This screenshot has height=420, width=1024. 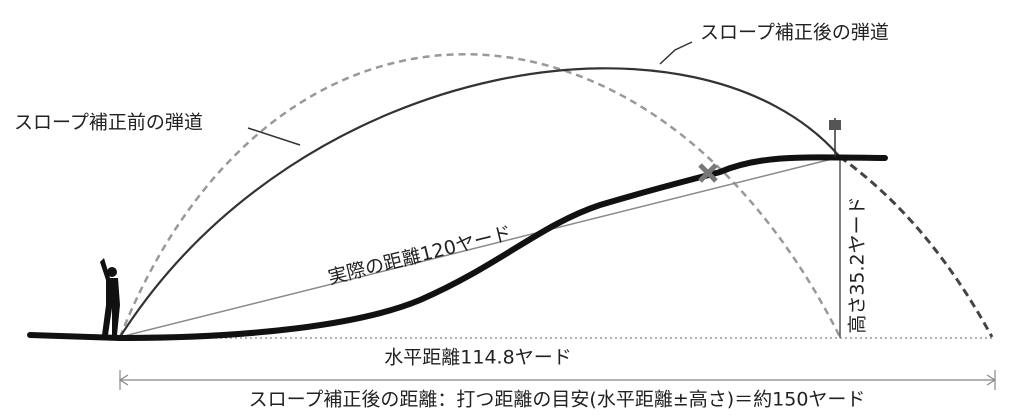 I want to click on actual-distance-label: 実際の距離120ヤード, so click(x=420, y=255).